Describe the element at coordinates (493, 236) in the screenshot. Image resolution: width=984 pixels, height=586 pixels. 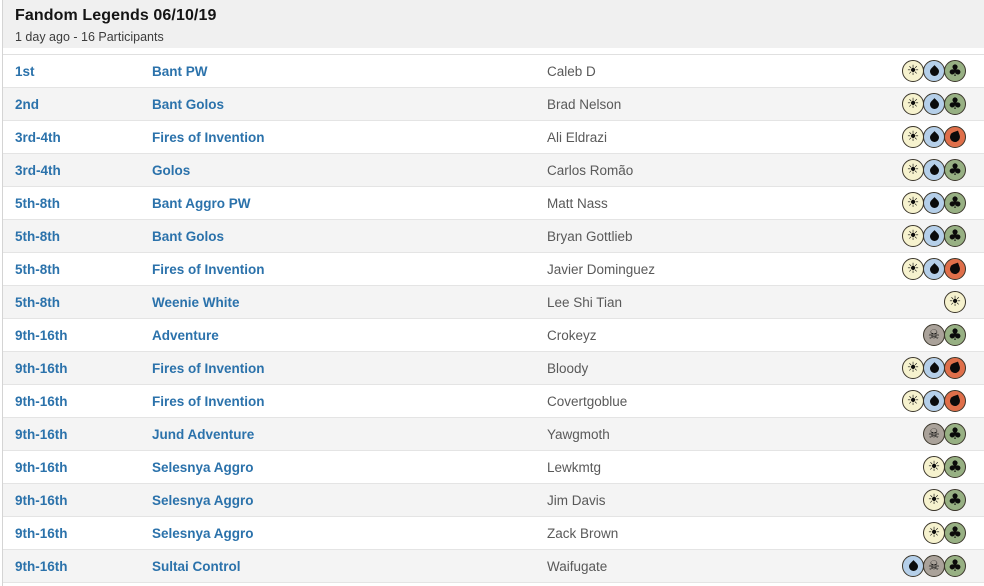
I see `table-row: 5th-8th Bant Golos Bryan Gottlieb ☀ ♣` at that location.